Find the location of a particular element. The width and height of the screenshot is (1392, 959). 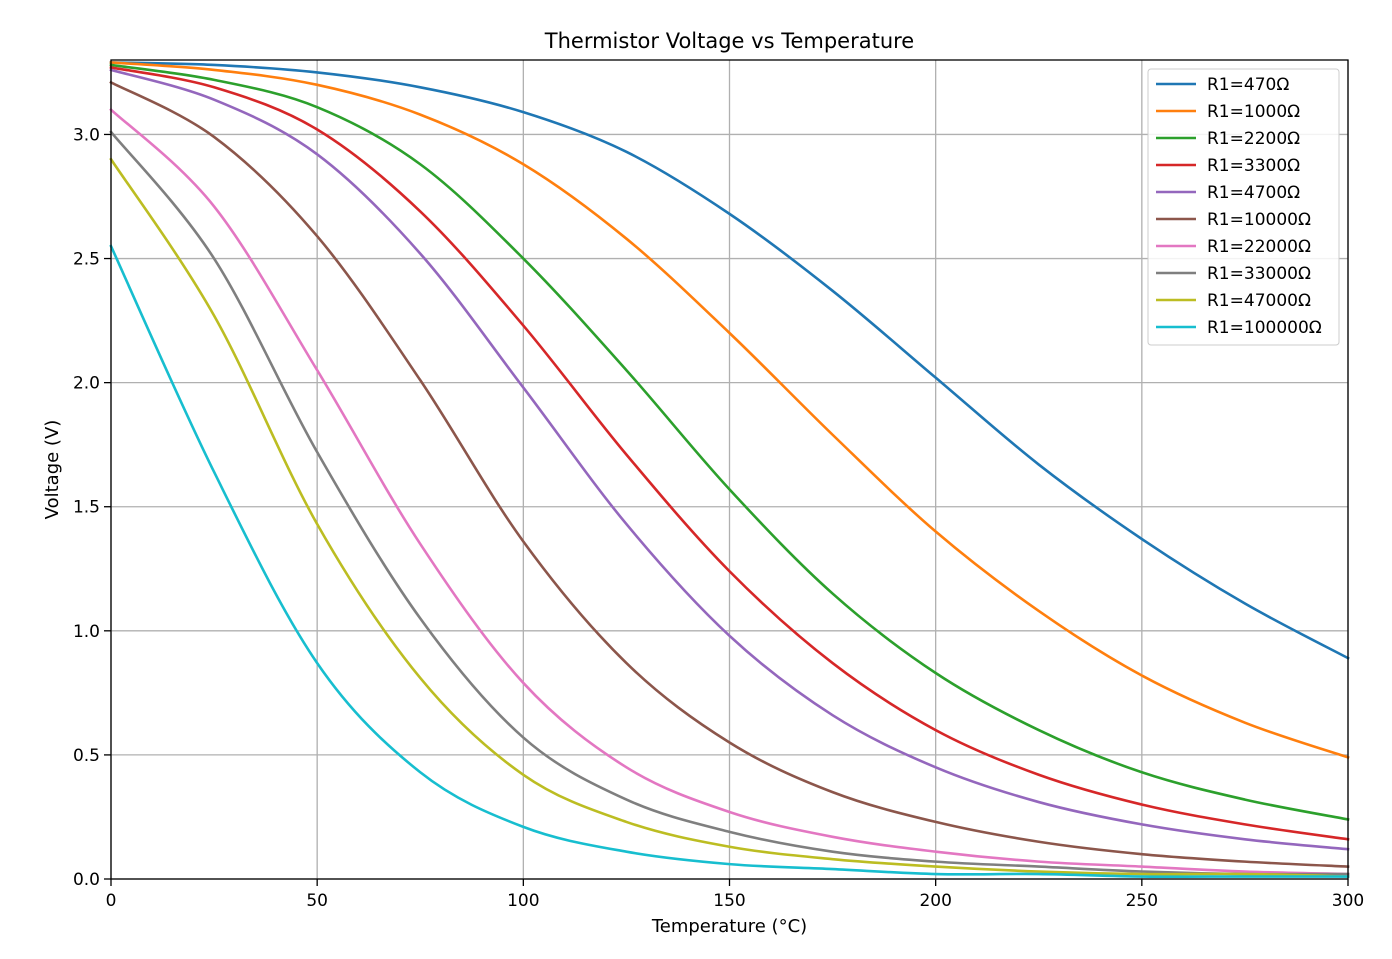

x-tick-label: 100 is located at coordinates (523, 901).